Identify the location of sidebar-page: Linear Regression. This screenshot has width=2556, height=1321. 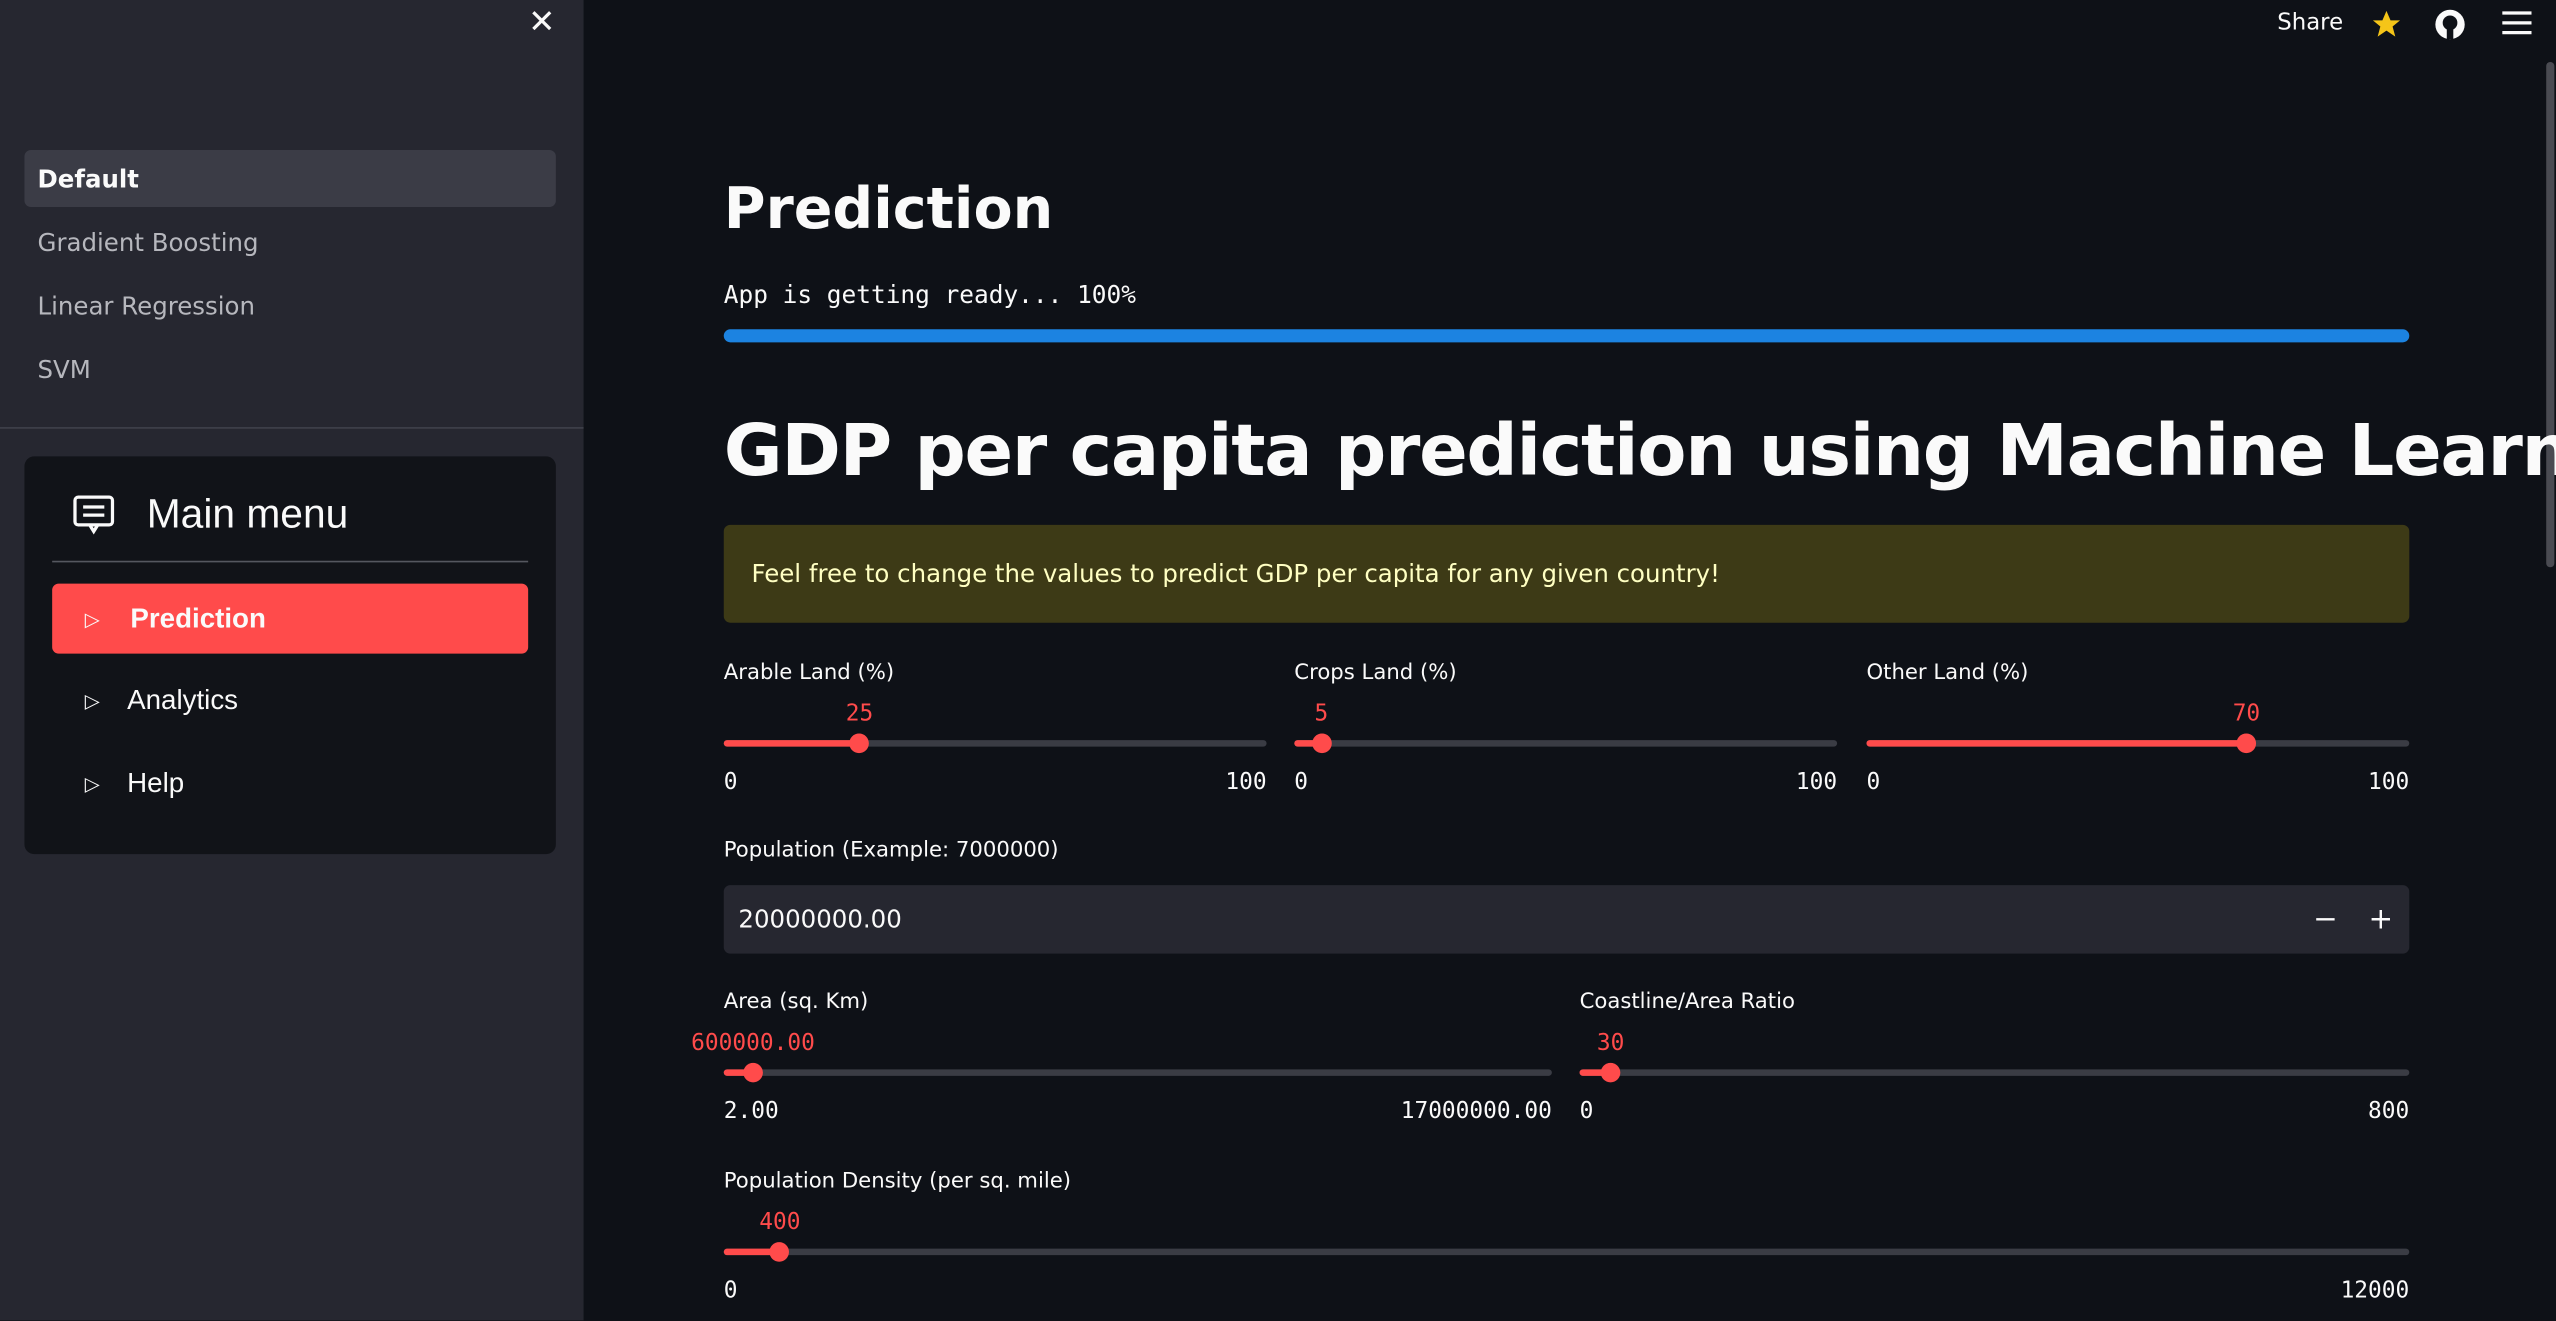
(146, 306).